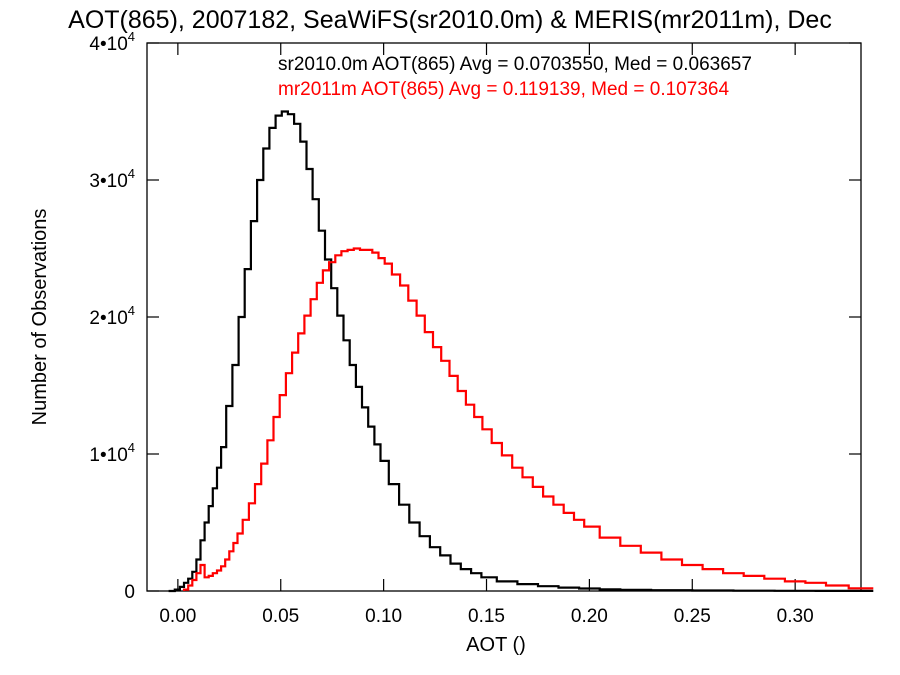 This screenshot has height=675, width=900. I want to click on x-tick-label: 0.00, so click(177, 616).